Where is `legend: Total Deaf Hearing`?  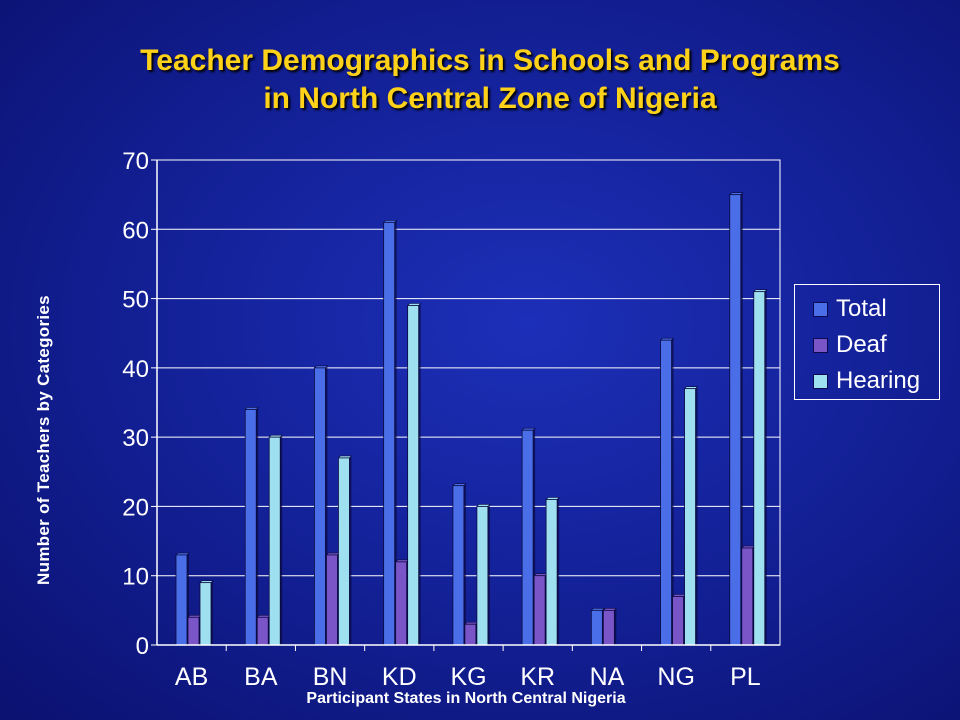
legend: Total Deaf Hearing is located at coordinates (867, 342).